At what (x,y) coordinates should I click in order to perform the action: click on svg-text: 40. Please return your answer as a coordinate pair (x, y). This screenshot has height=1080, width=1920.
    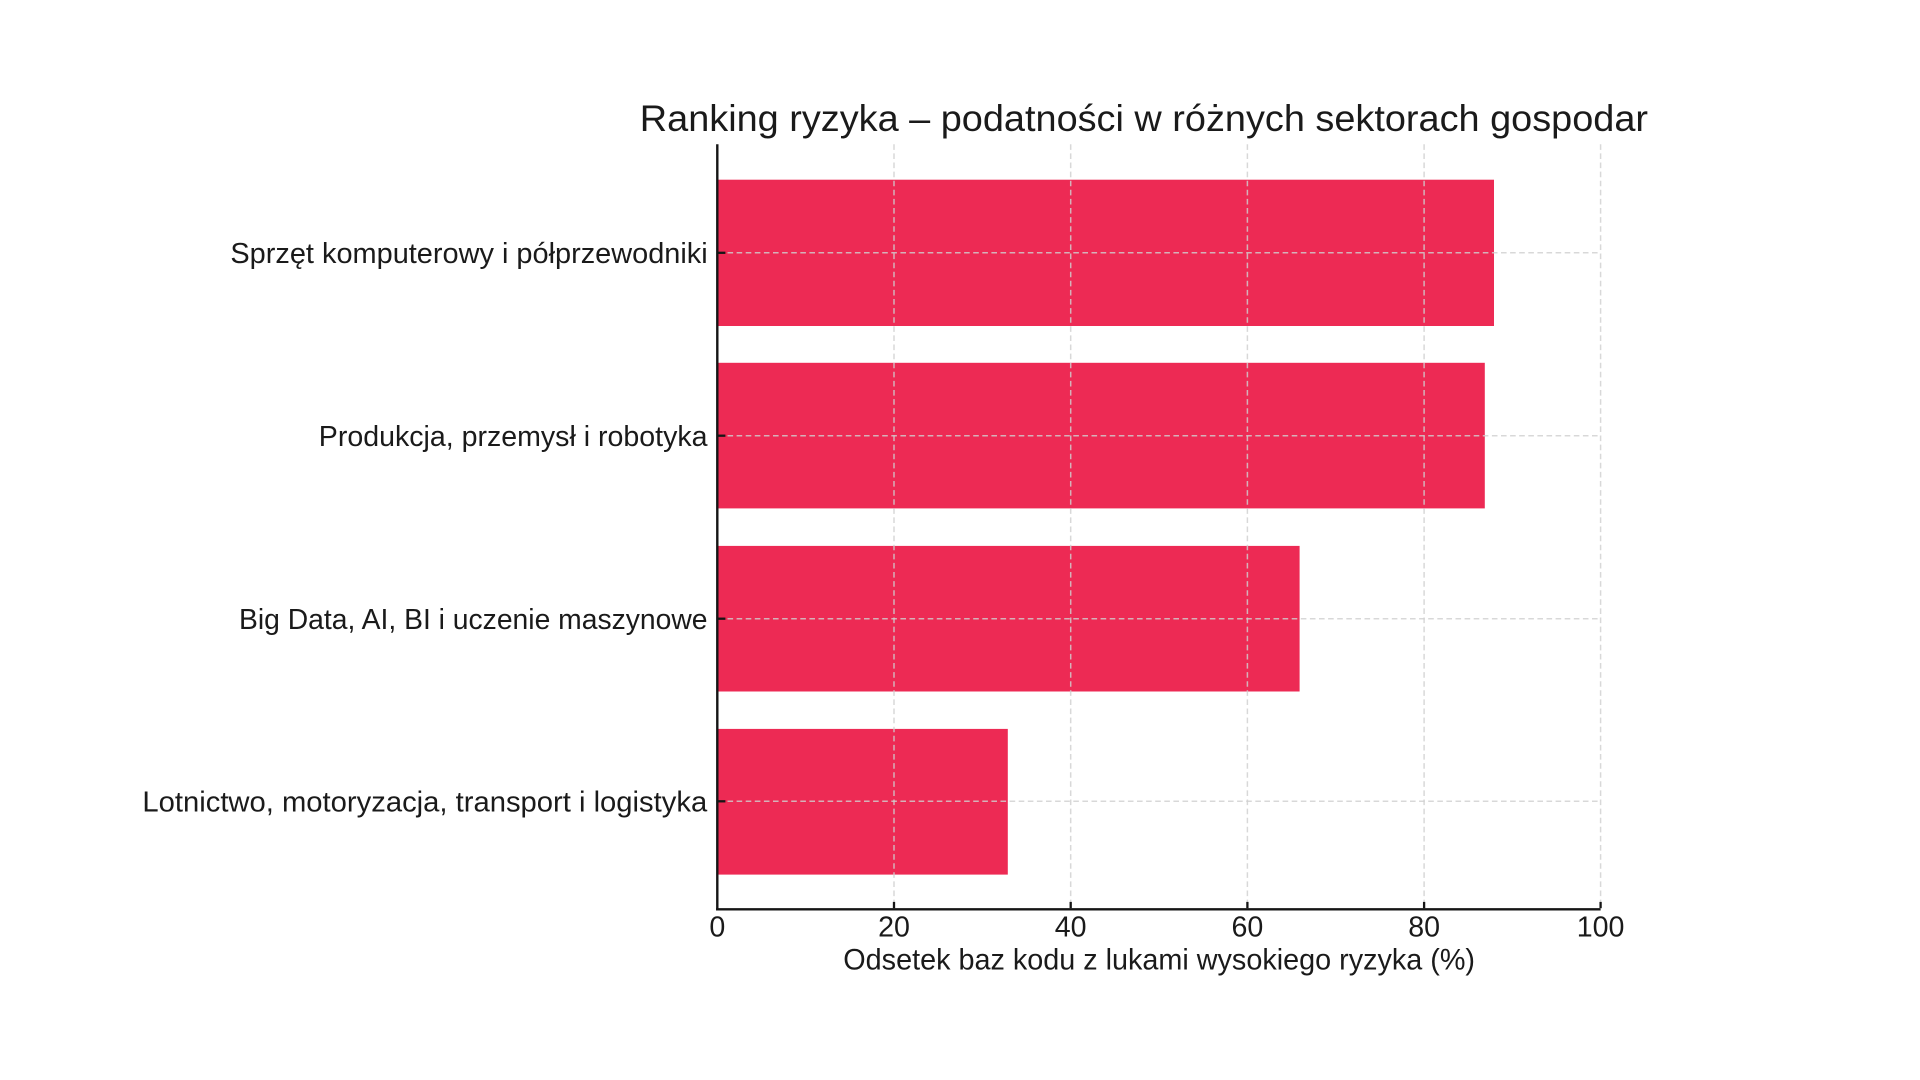
    Looking at the image, I should click on (1071, 928).